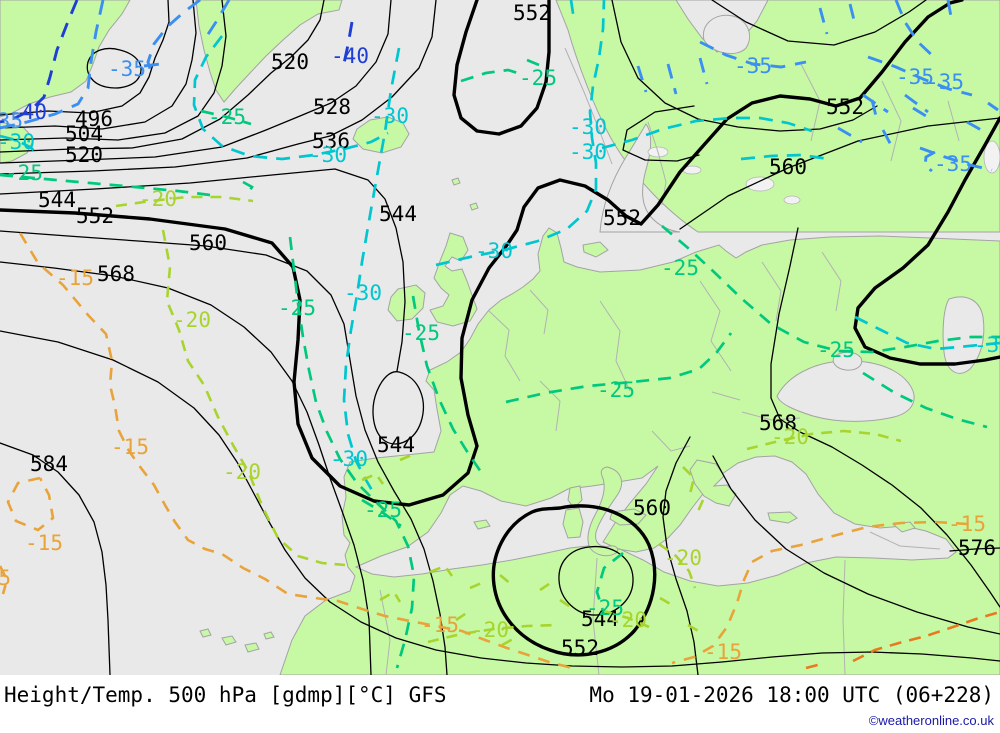 The image size is (1000, 733). I want to click on lake-layer, so click(823, 172).